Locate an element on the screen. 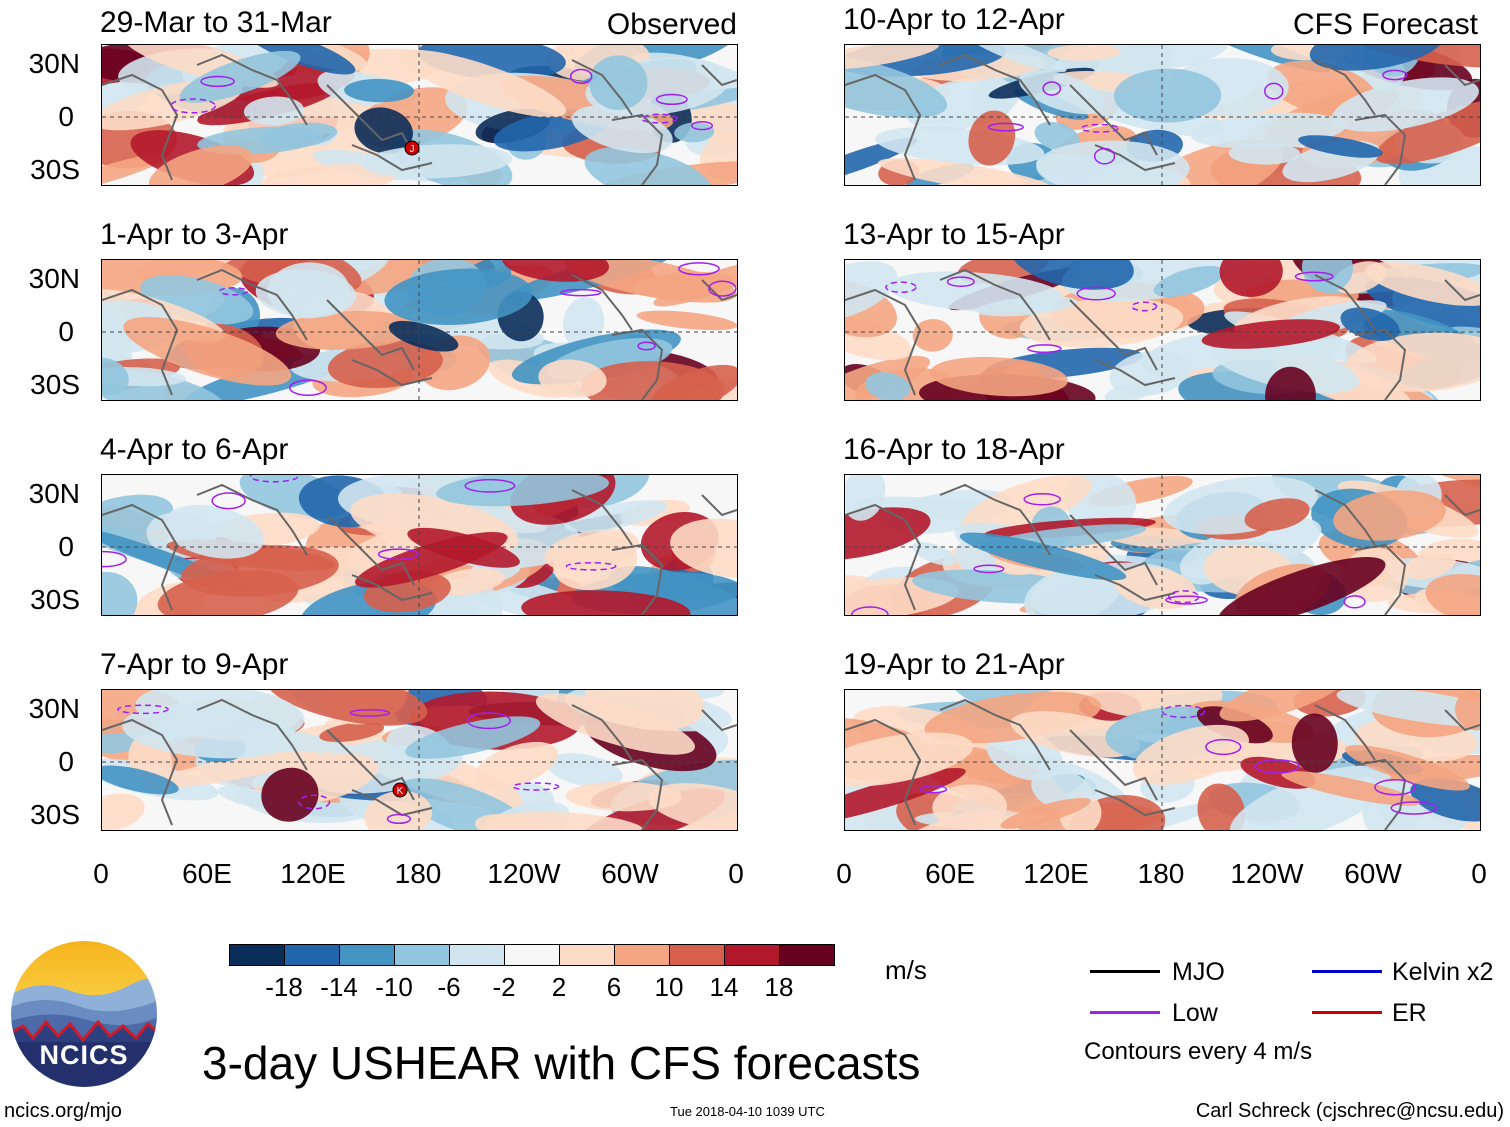 The width and height of the screenshot is (1510, 1127). colorbar-tick-label: -18 is located at coordinates (284, 987).